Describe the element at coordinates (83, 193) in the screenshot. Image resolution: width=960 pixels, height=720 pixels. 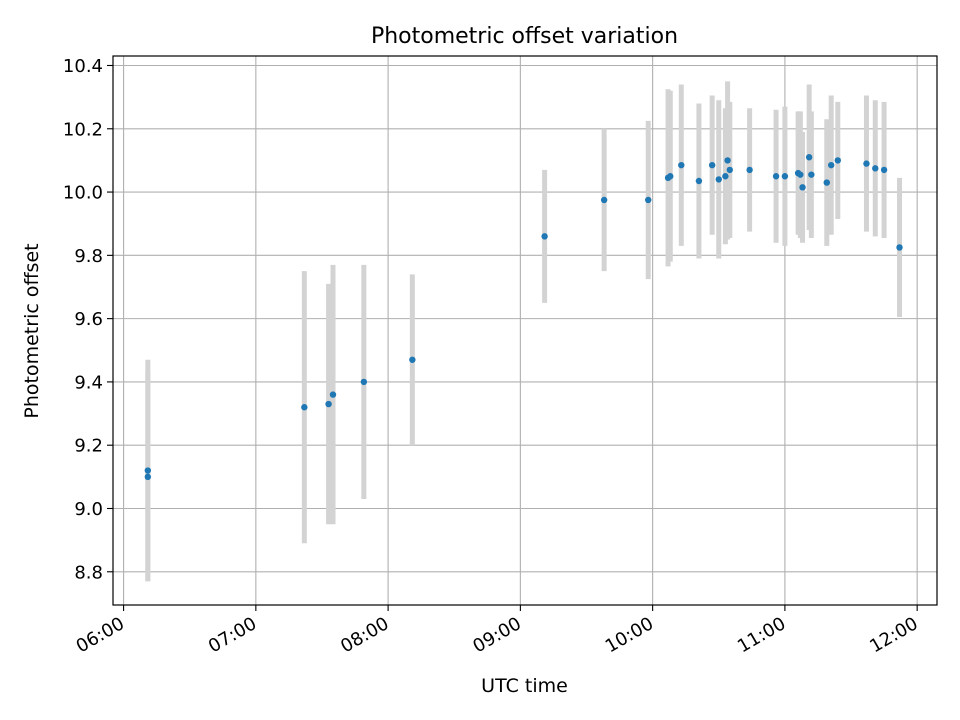
I see `y-tick-label: 10.0` at that location.